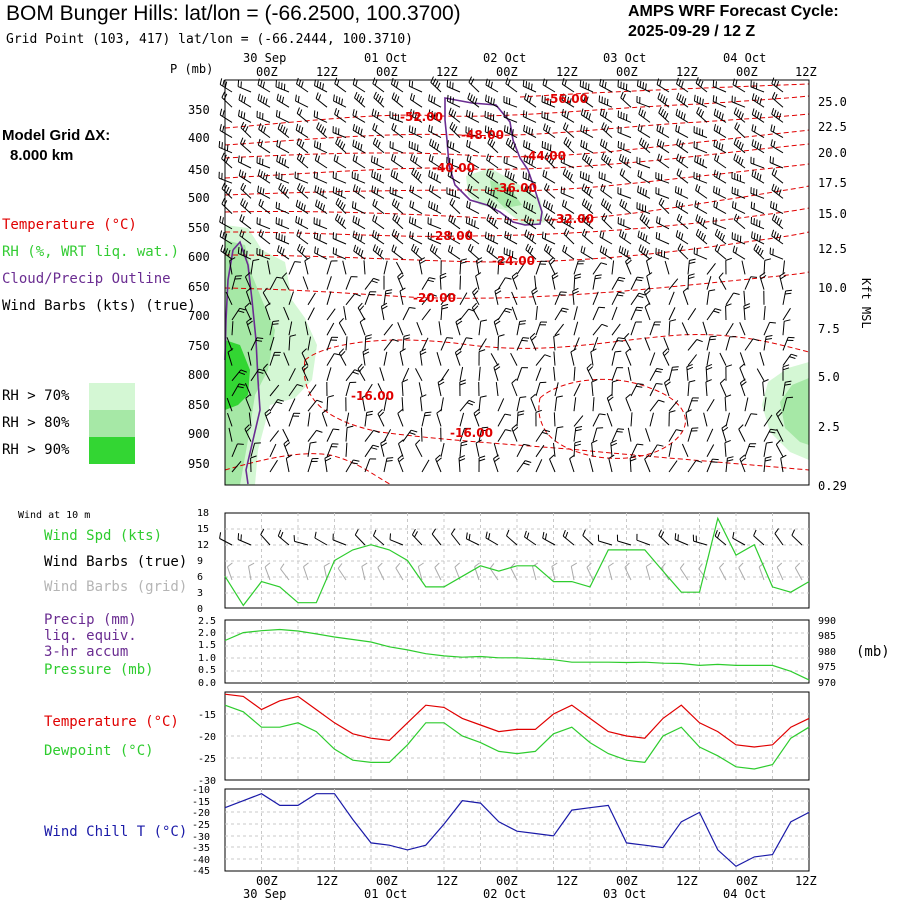 The image size is (900, 900). Describe the element at coordinates (56, 146) in the screenshot. I see `model-grid-label: Model Grid ΔX: 8.000 km` at that location.